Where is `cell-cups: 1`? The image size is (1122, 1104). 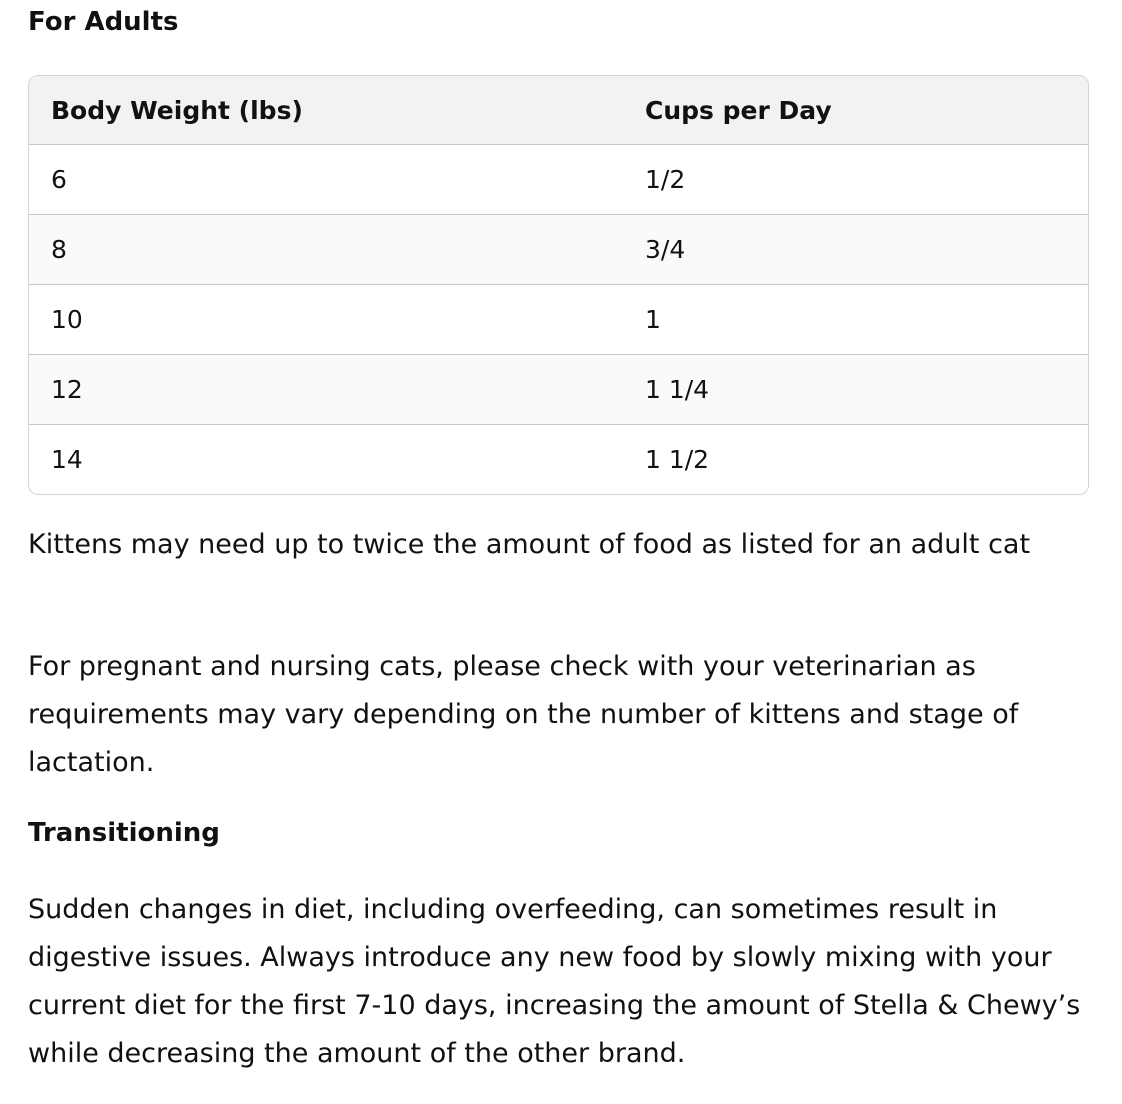
cell-cups: 1 is located at coordinates (653, 319).